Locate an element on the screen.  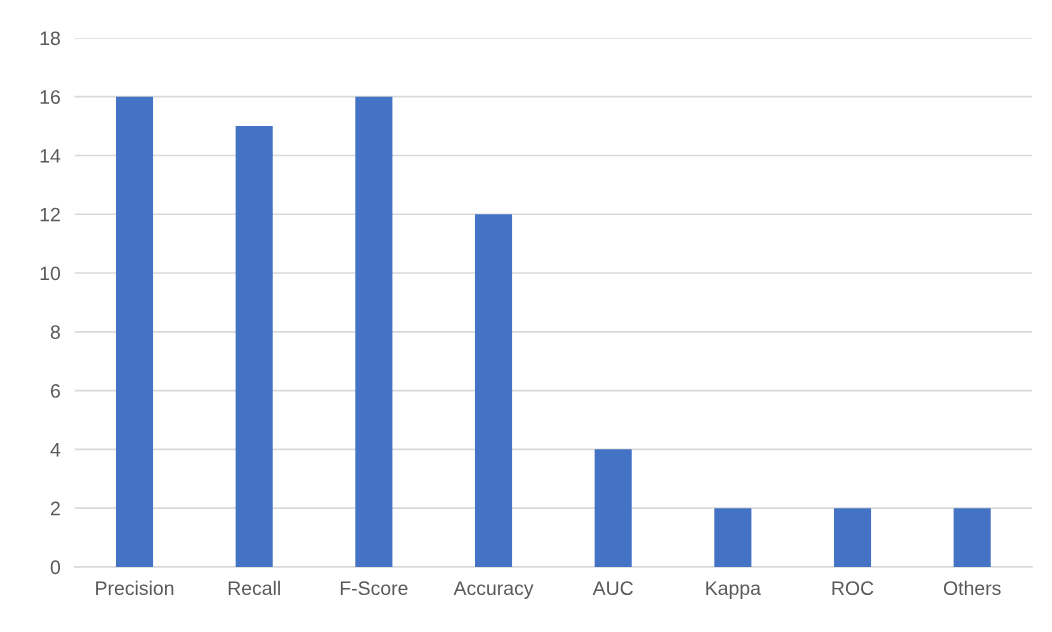
y-tick-label: 12 is located at coordinates (50, 214).